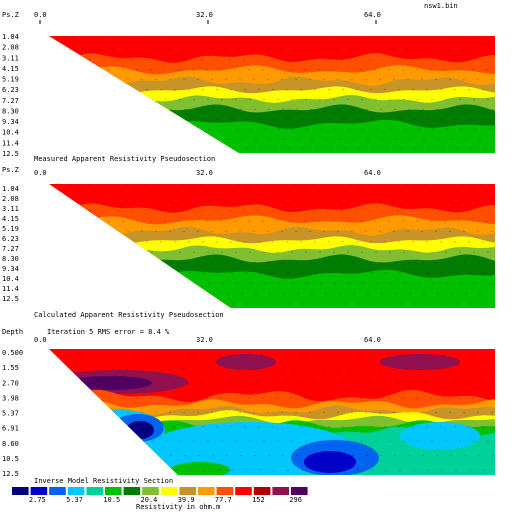 This screenshot has height=513, width=513. Describe the element at coordinates (10, 239) in the screenshot. I see `depth-label: 6.23` at that location.